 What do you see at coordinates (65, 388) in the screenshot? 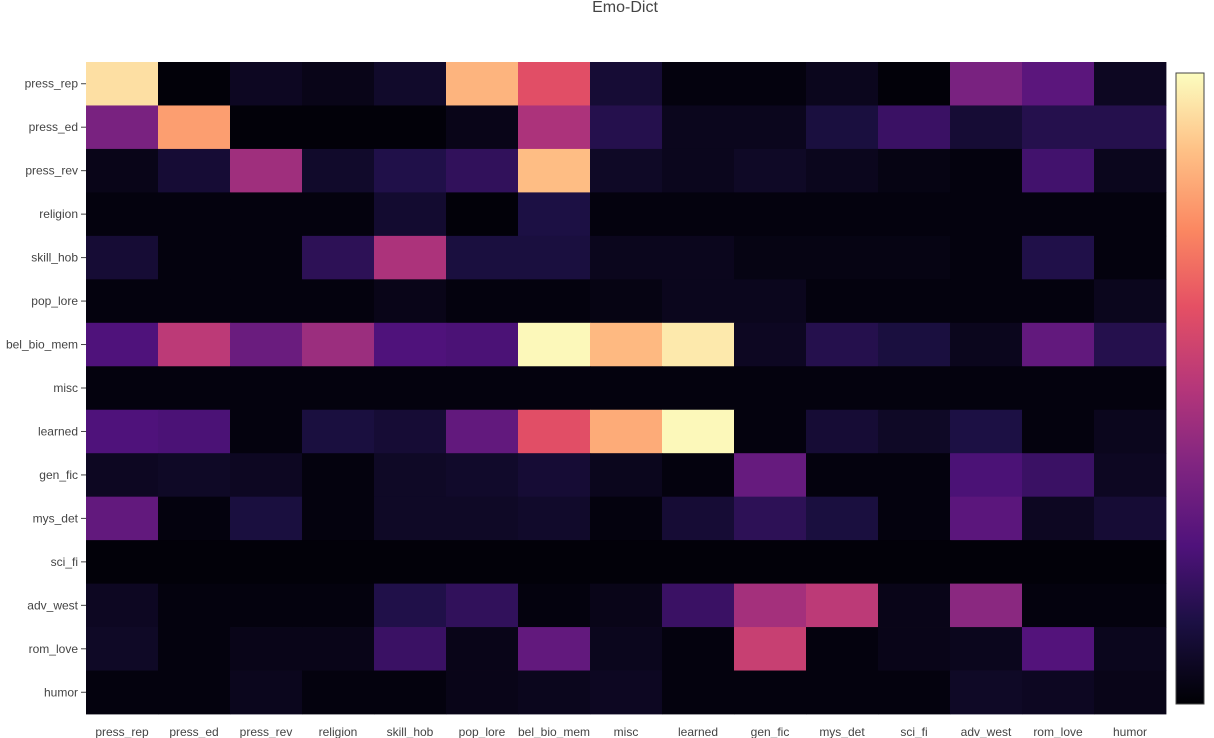
I see `y-axis-tick-label: misc` at bounding box center [65, 388].